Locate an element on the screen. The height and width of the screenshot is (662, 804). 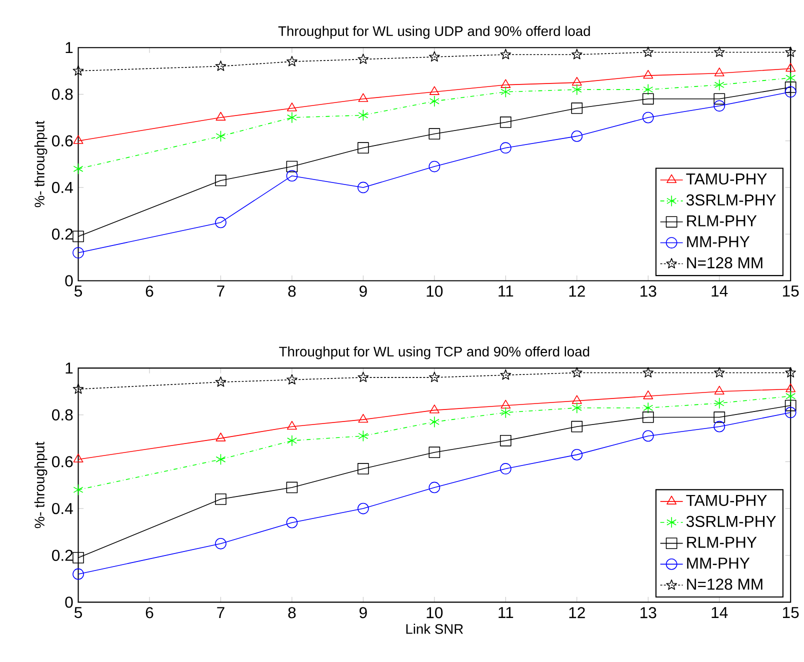
chart-title: Throughput for WL using TCP and 90% offerd load is located at coordinates (434, 353).